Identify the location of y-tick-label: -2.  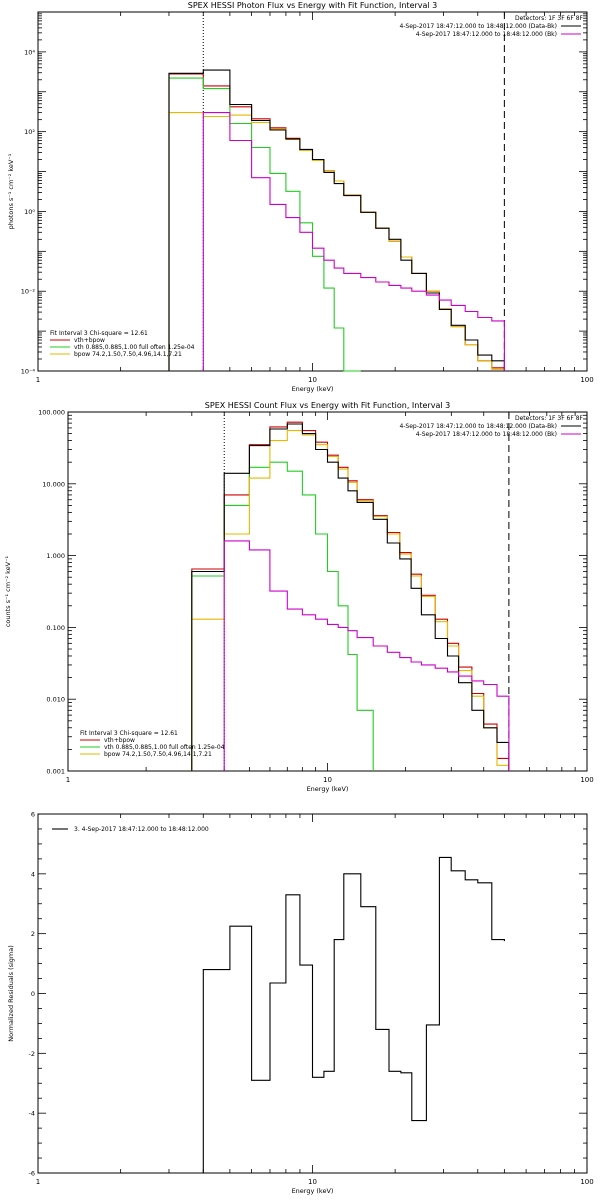
(32, 1054).